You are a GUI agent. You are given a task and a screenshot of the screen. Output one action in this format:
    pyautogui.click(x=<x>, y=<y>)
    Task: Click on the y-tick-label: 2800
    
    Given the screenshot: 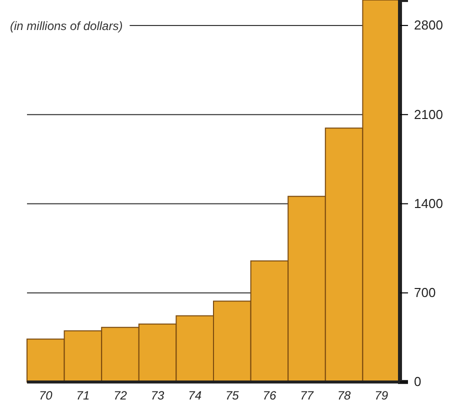 What is the action you would take?
    pyautogui.click(x=428, y=25)
    